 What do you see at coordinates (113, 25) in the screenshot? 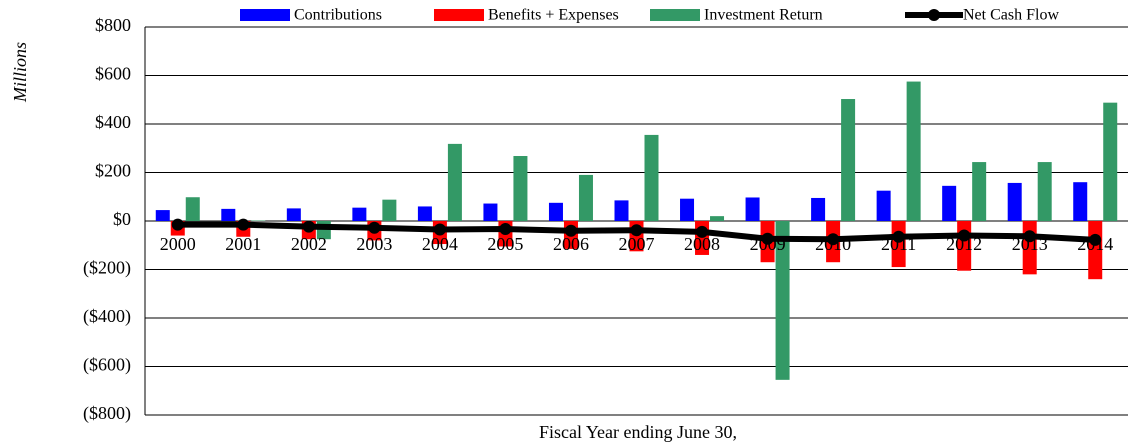
I see `y-tick-label: $800` at bounding box center [113, 25].